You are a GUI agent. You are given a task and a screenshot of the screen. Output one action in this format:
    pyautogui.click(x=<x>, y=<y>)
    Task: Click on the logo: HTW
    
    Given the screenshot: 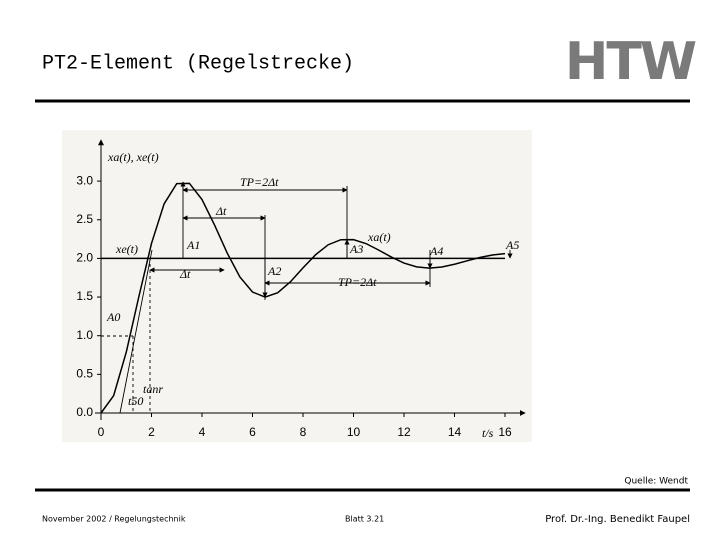 What is the action you would take?
    pyautogui.click(x=630, y=62)
    